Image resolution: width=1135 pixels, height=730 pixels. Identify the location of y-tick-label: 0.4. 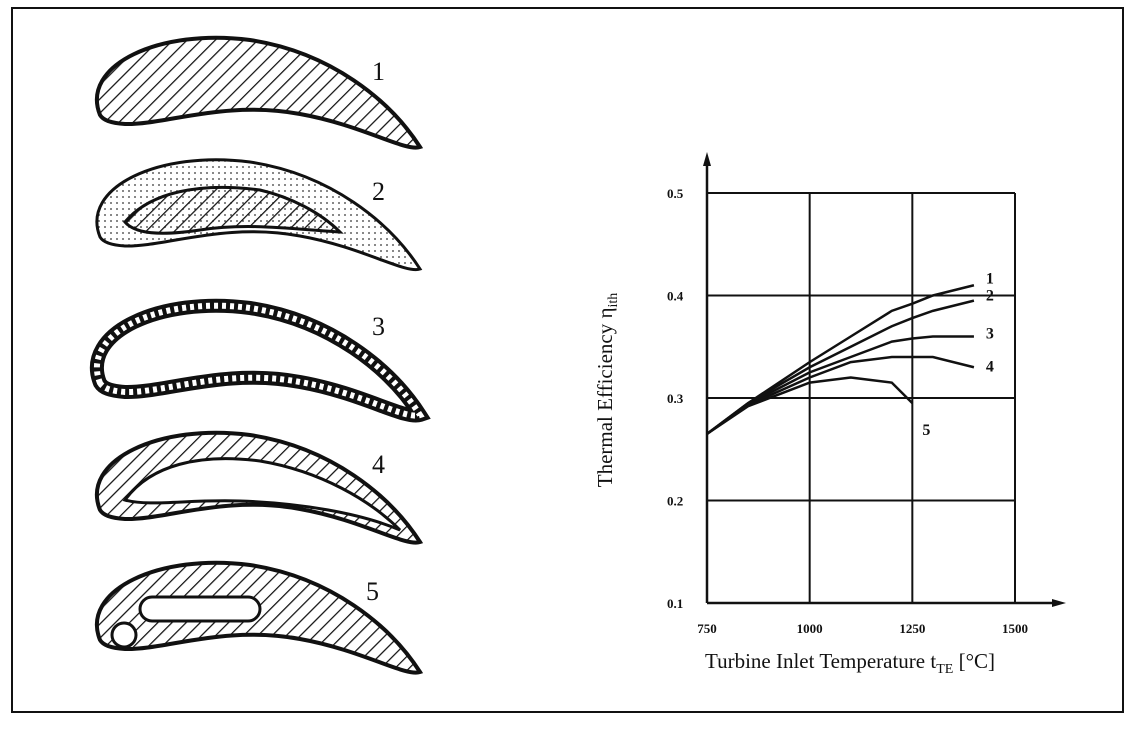
(675, 296).